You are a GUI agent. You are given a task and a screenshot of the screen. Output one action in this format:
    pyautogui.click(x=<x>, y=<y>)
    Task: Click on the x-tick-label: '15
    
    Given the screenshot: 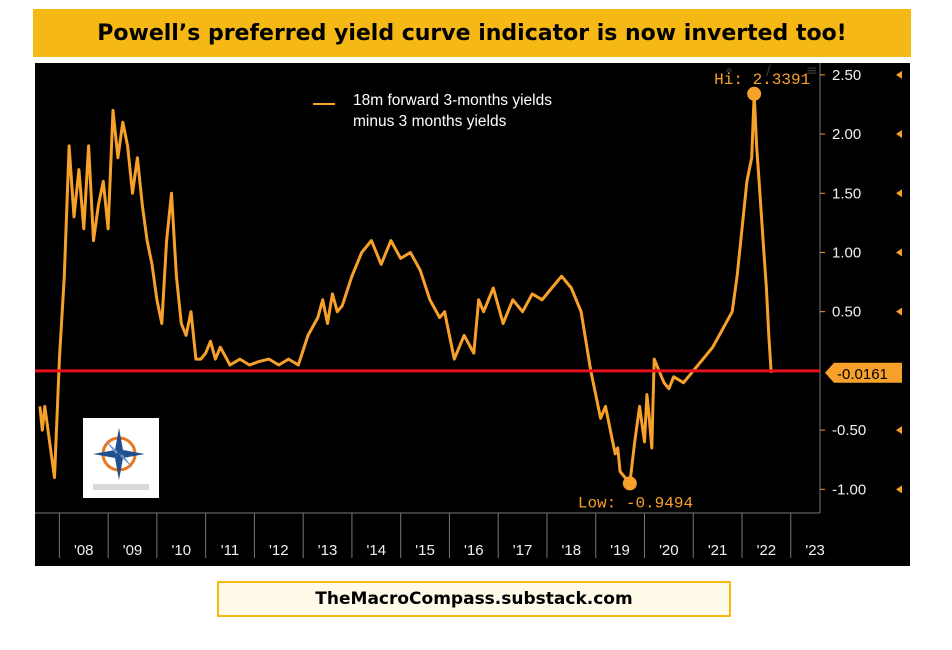 What is the action you would take?
    pyautogui.click(x=425, y=550)
    